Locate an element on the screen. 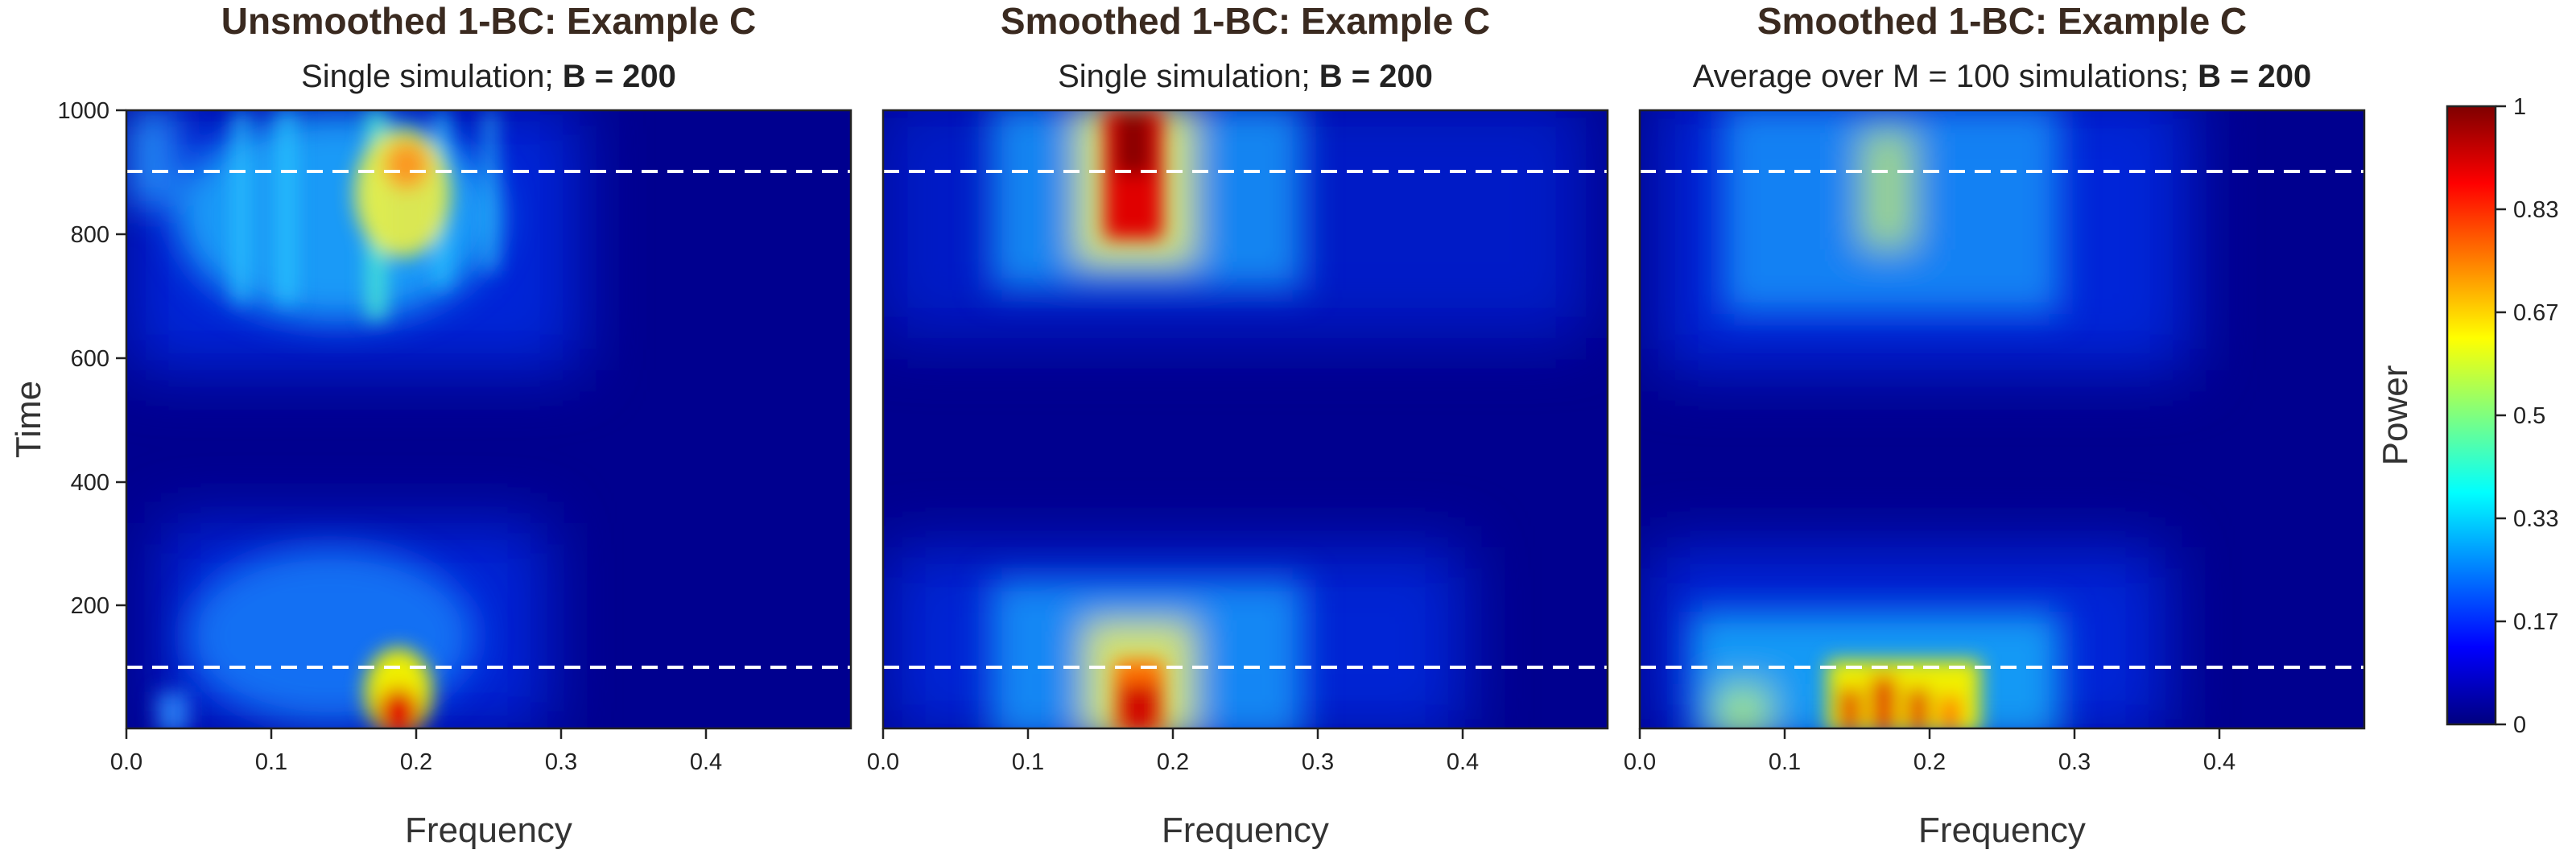 The image size is (2576, 858). colorbar-tick-5: 0.83 is located at coordinates (2535, 210).